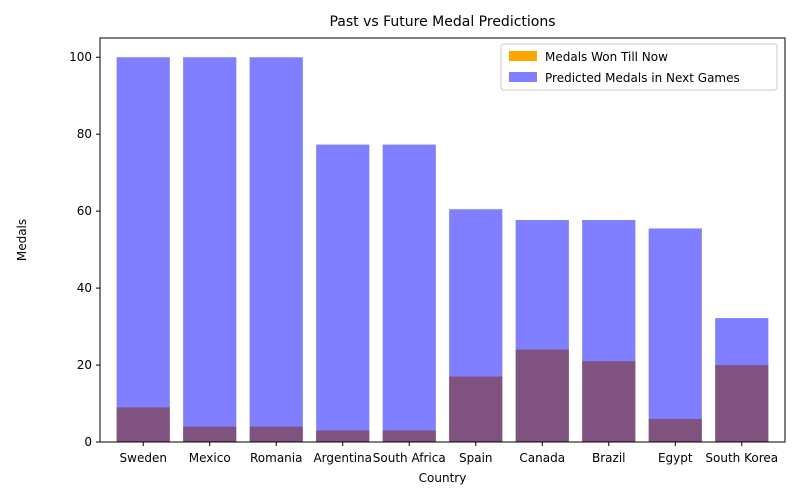 The image size is (800, 500). Describe the element at coordinates (675, 335) in the screenshot. I see `bar-predicted-egypt` at that location.